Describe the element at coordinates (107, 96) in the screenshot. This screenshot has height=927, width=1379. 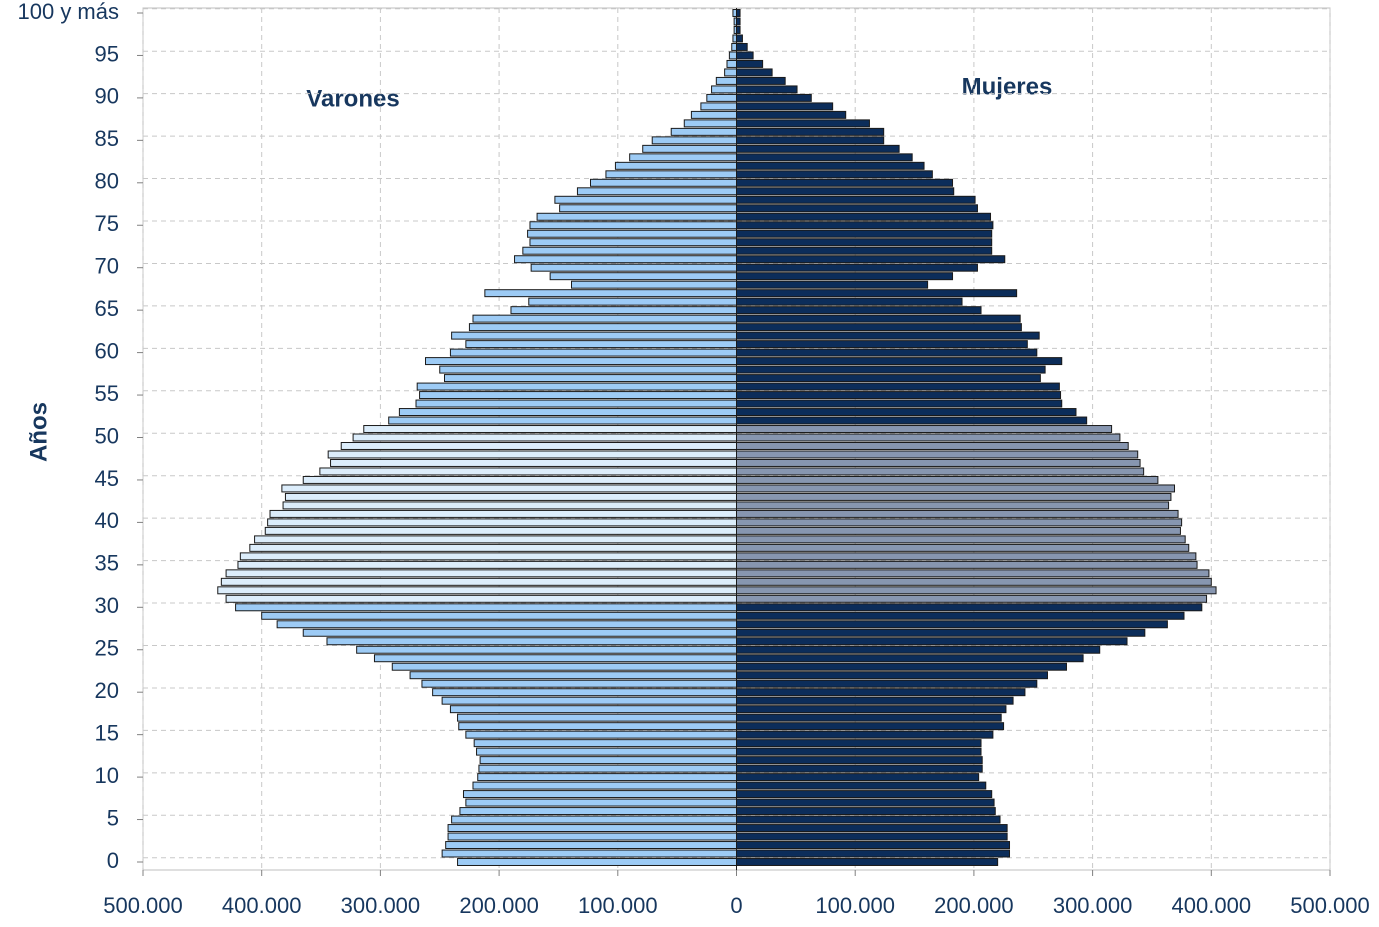
I see `y-tick-label: 90` at that location.